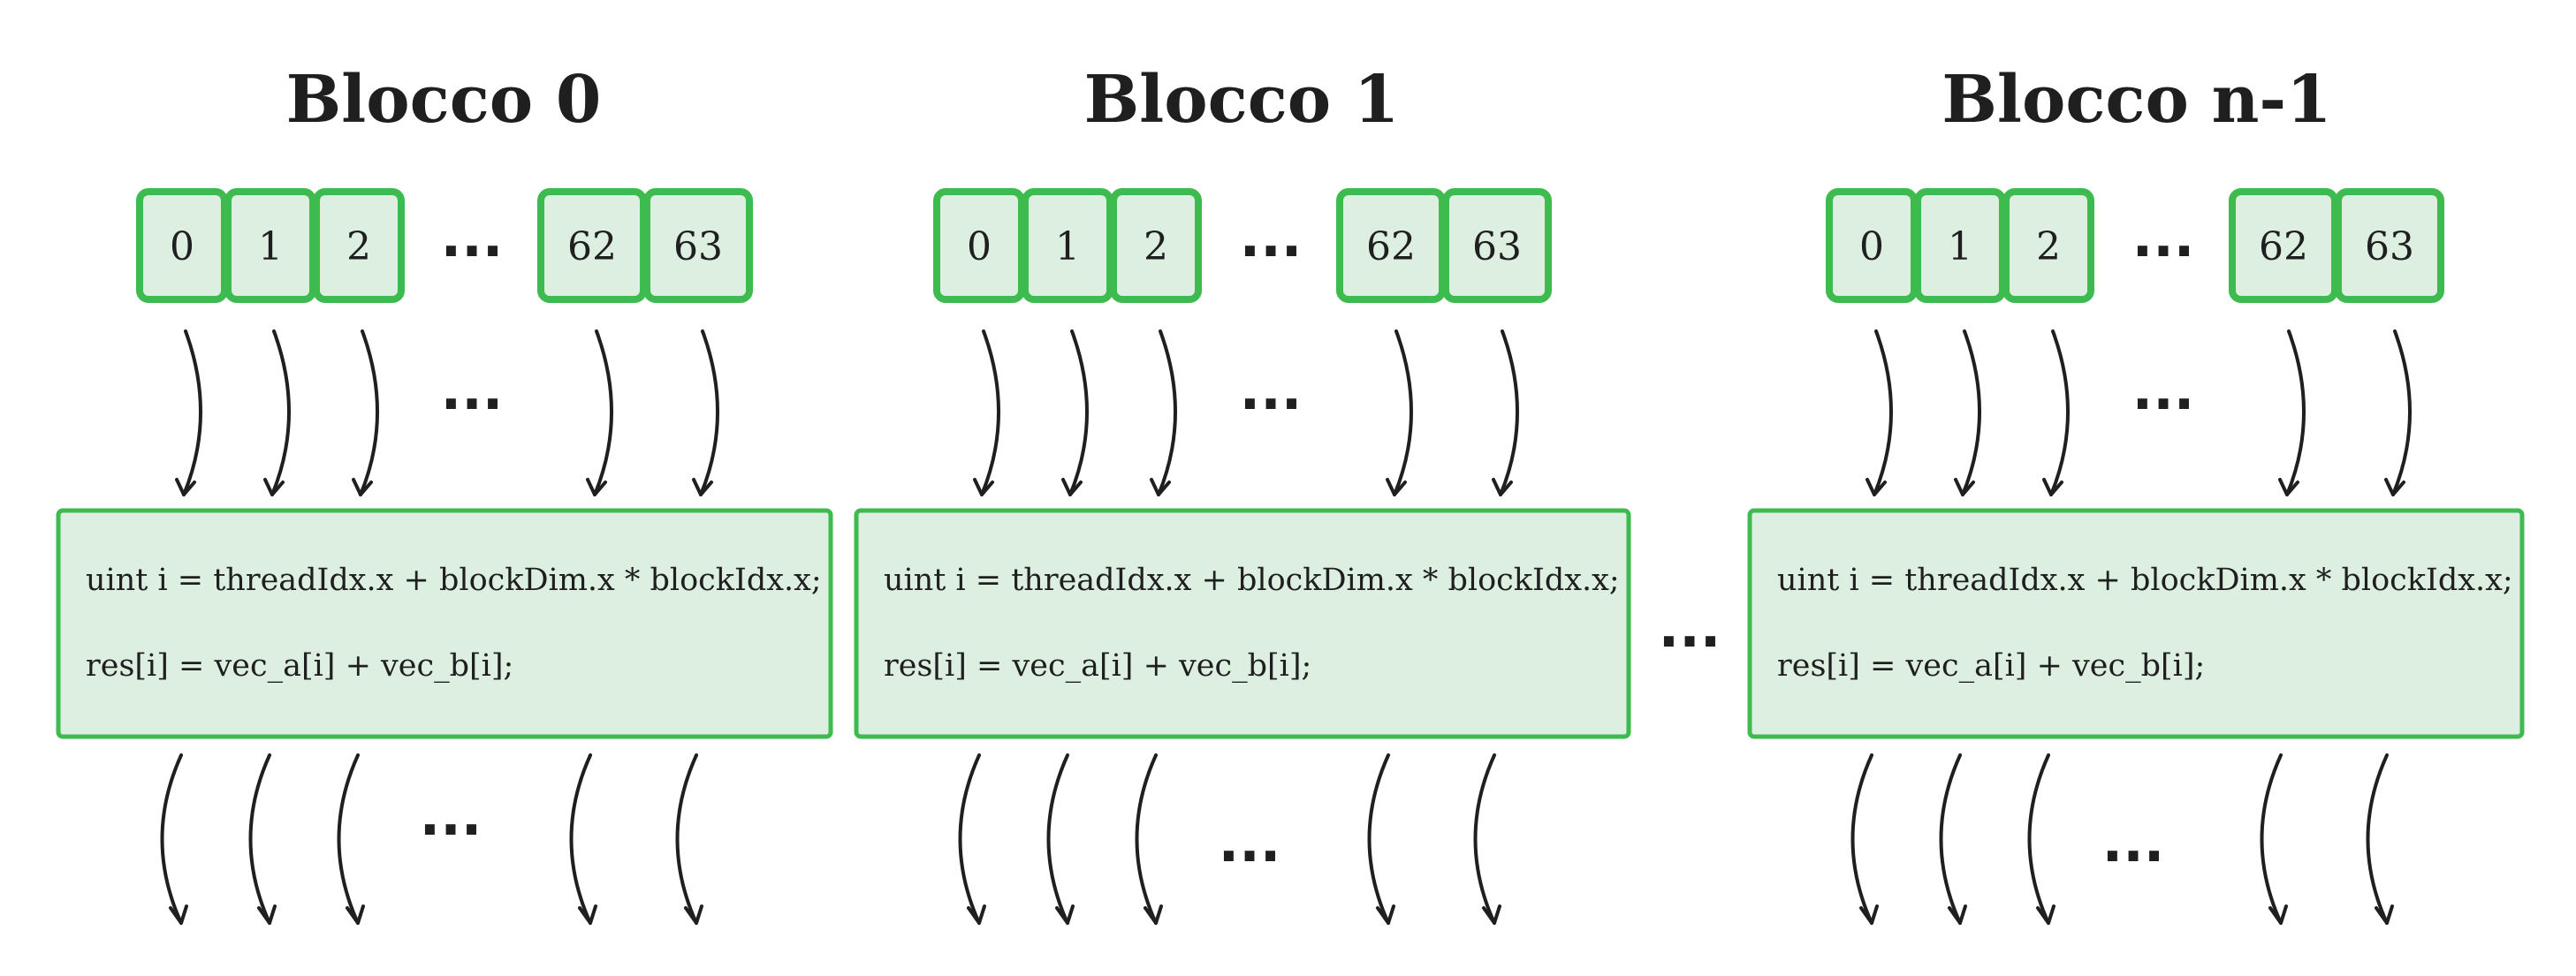 Image resolution: width=2576 pixels, height=976 pixels. I want to click on block-title: Blocco n-1, so click(2136, 100).